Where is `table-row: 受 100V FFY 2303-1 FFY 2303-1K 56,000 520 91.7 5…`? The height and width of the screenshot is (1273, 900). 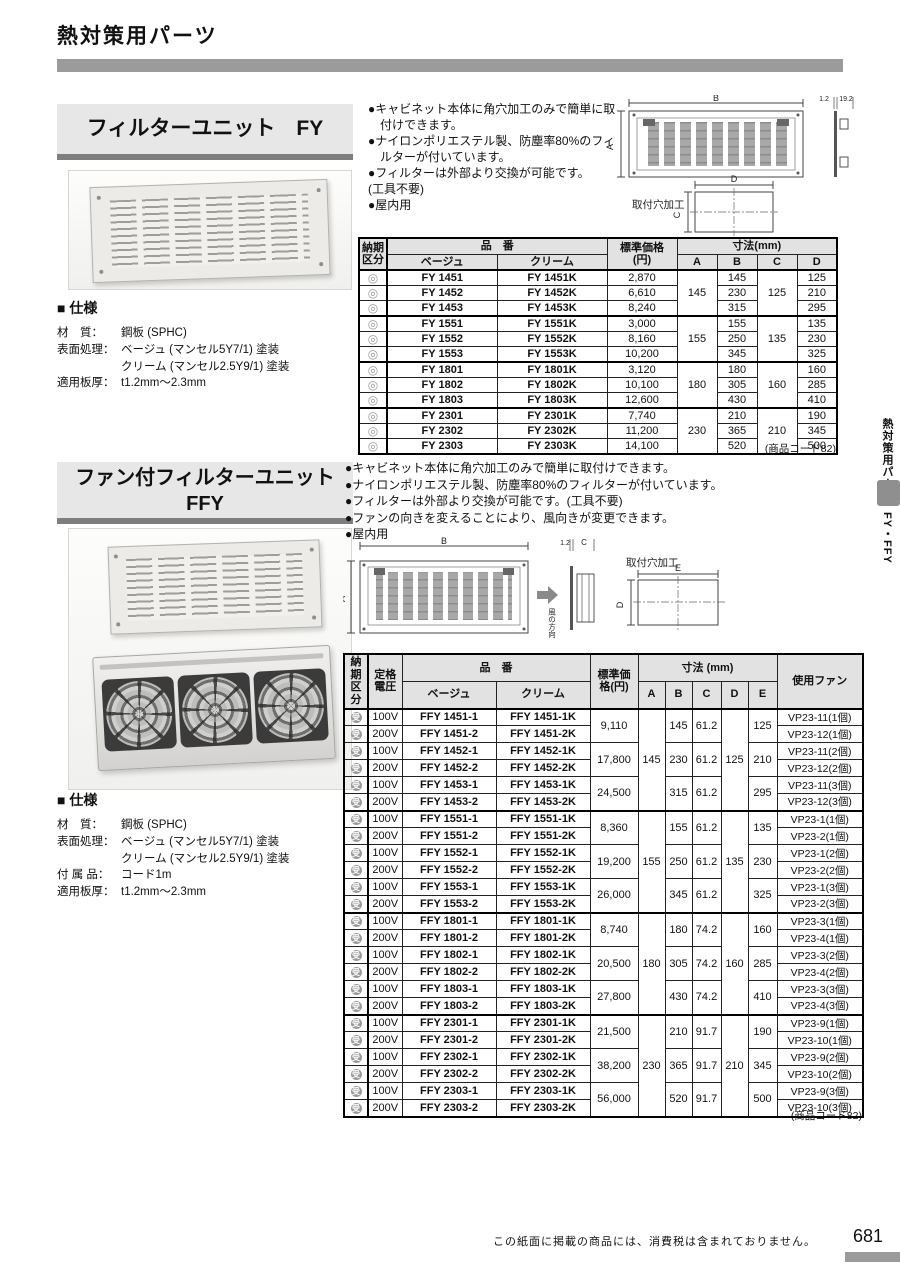 table-row: 受 100V FFY 2303-1 FFY 2303-1K 56,000 520 91.7 5… is located at coordinates (603, 1100).